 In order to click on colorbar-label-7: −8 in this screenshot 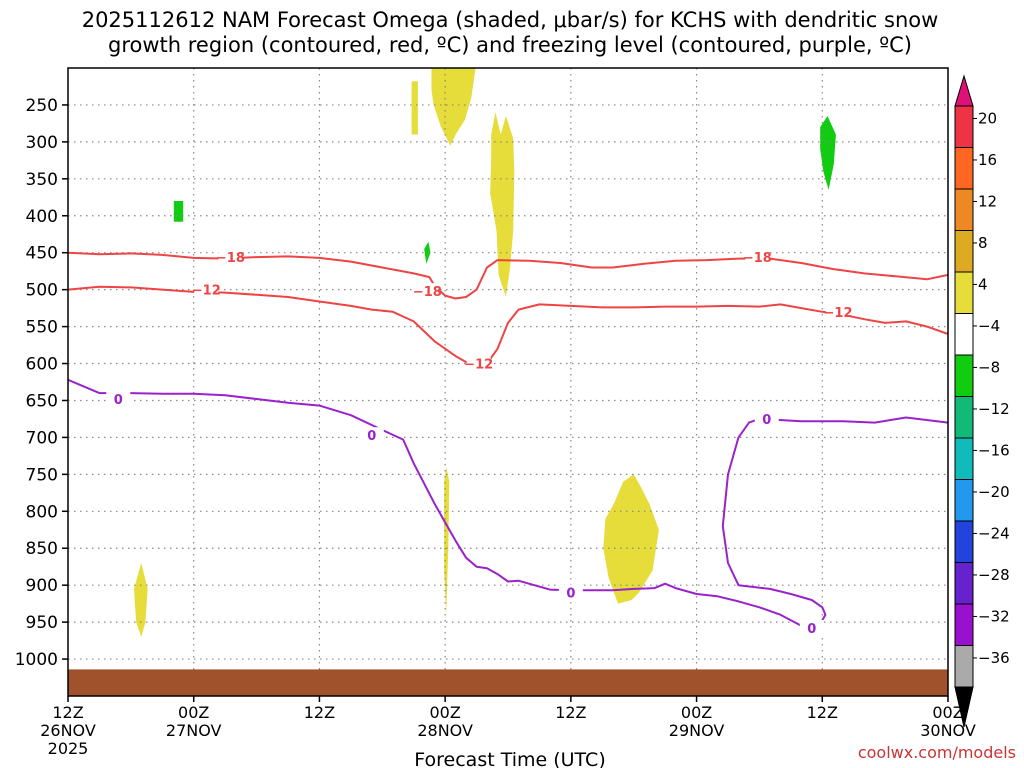, I will do `click(989, 367)`.